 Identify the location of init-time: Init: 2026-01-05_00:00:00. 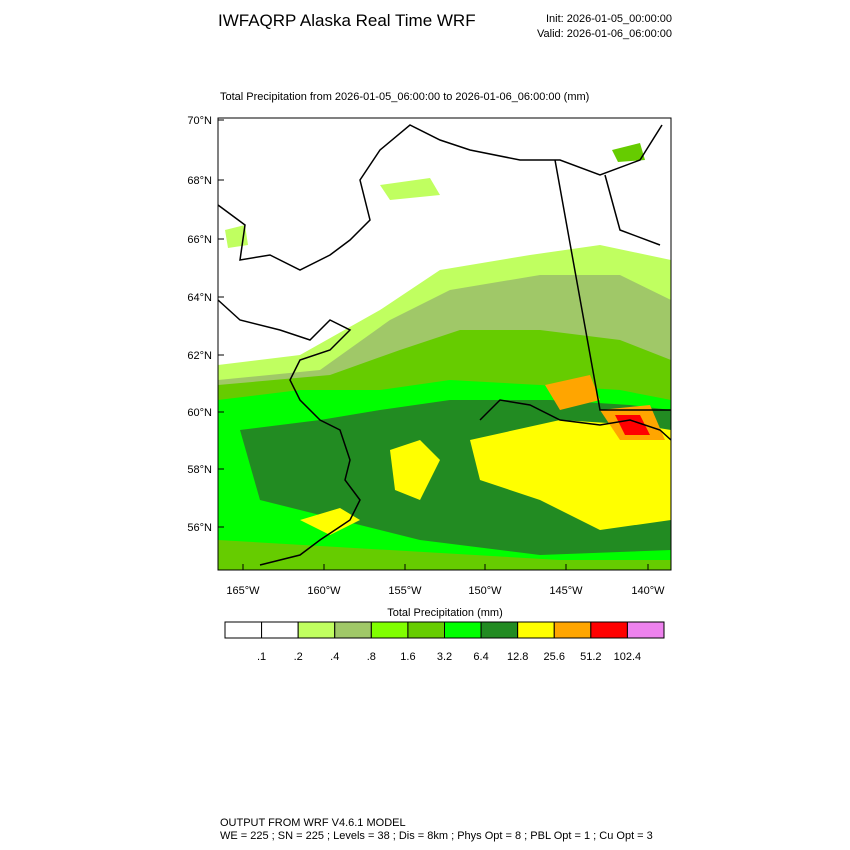
(609, 19).